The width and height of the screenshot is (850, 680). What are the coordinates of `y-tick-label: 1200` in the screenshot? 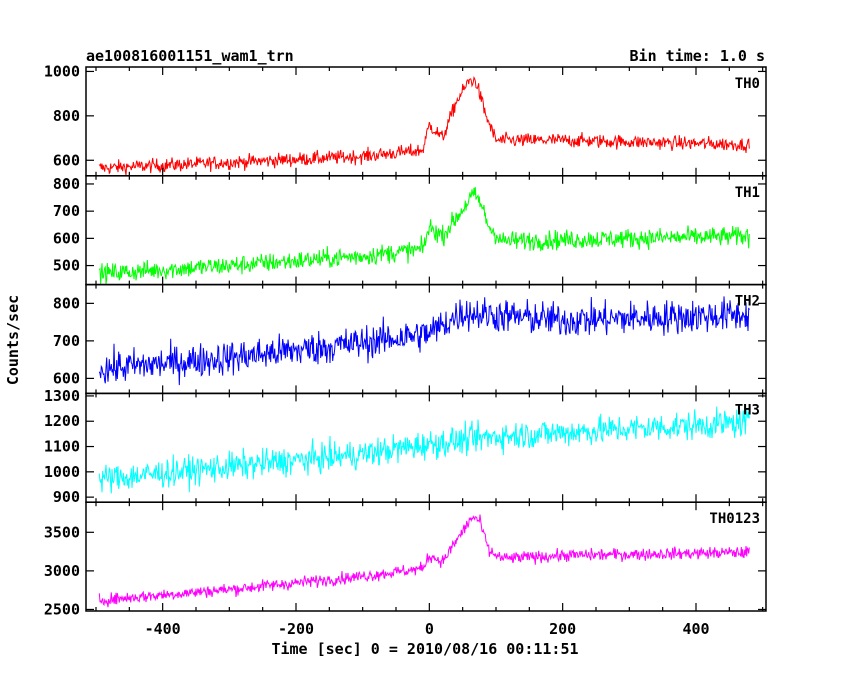 It's located at (62, 421).